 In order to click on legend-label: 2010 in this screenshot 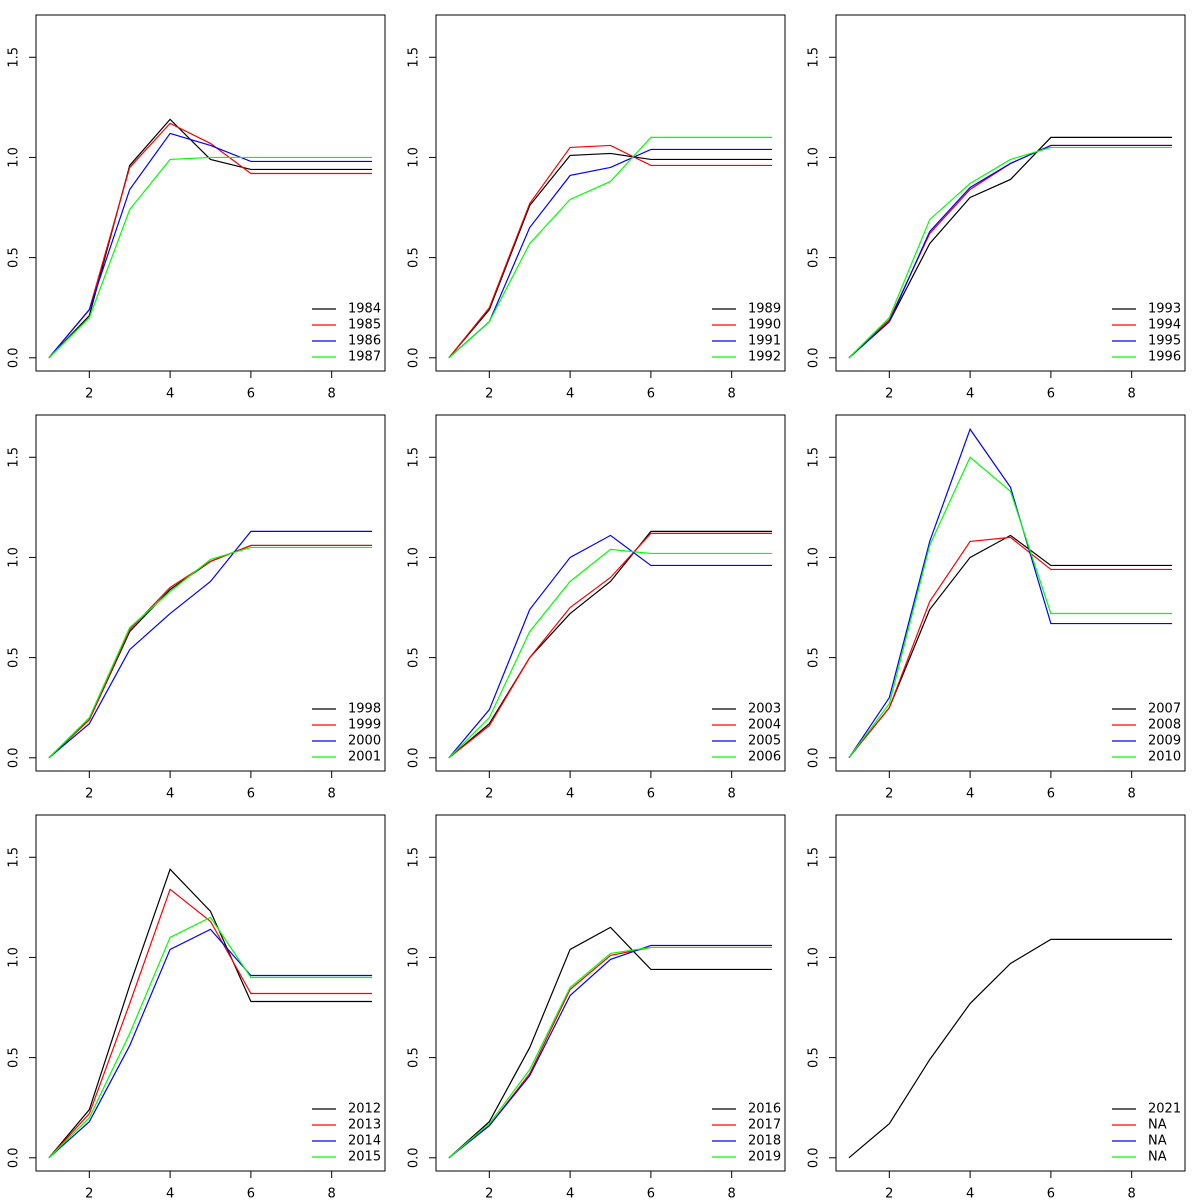, I will do `click(1164, 757)`.